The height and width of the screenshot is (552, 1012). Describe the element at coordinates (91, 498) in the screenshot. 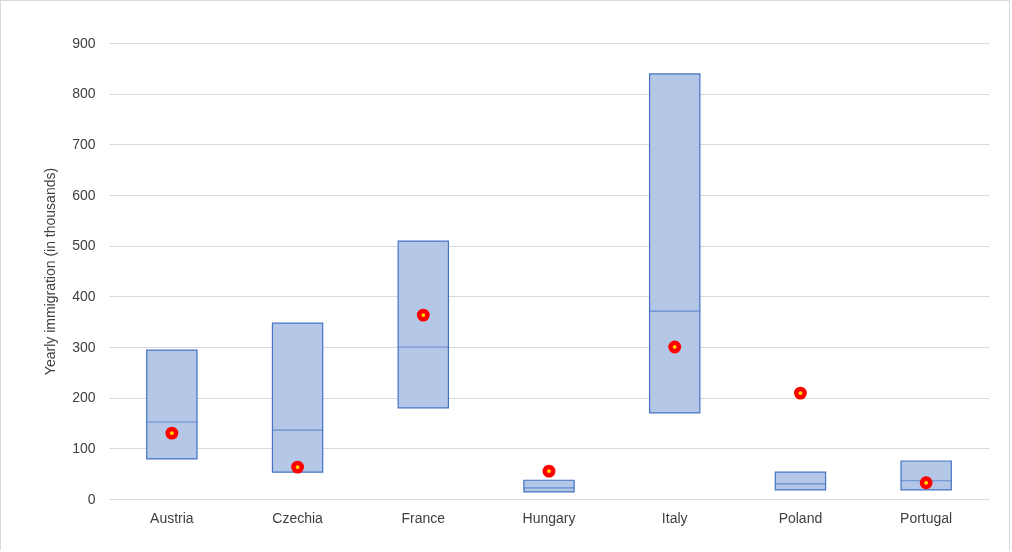

I see `y-tick-label: 0` at that location.